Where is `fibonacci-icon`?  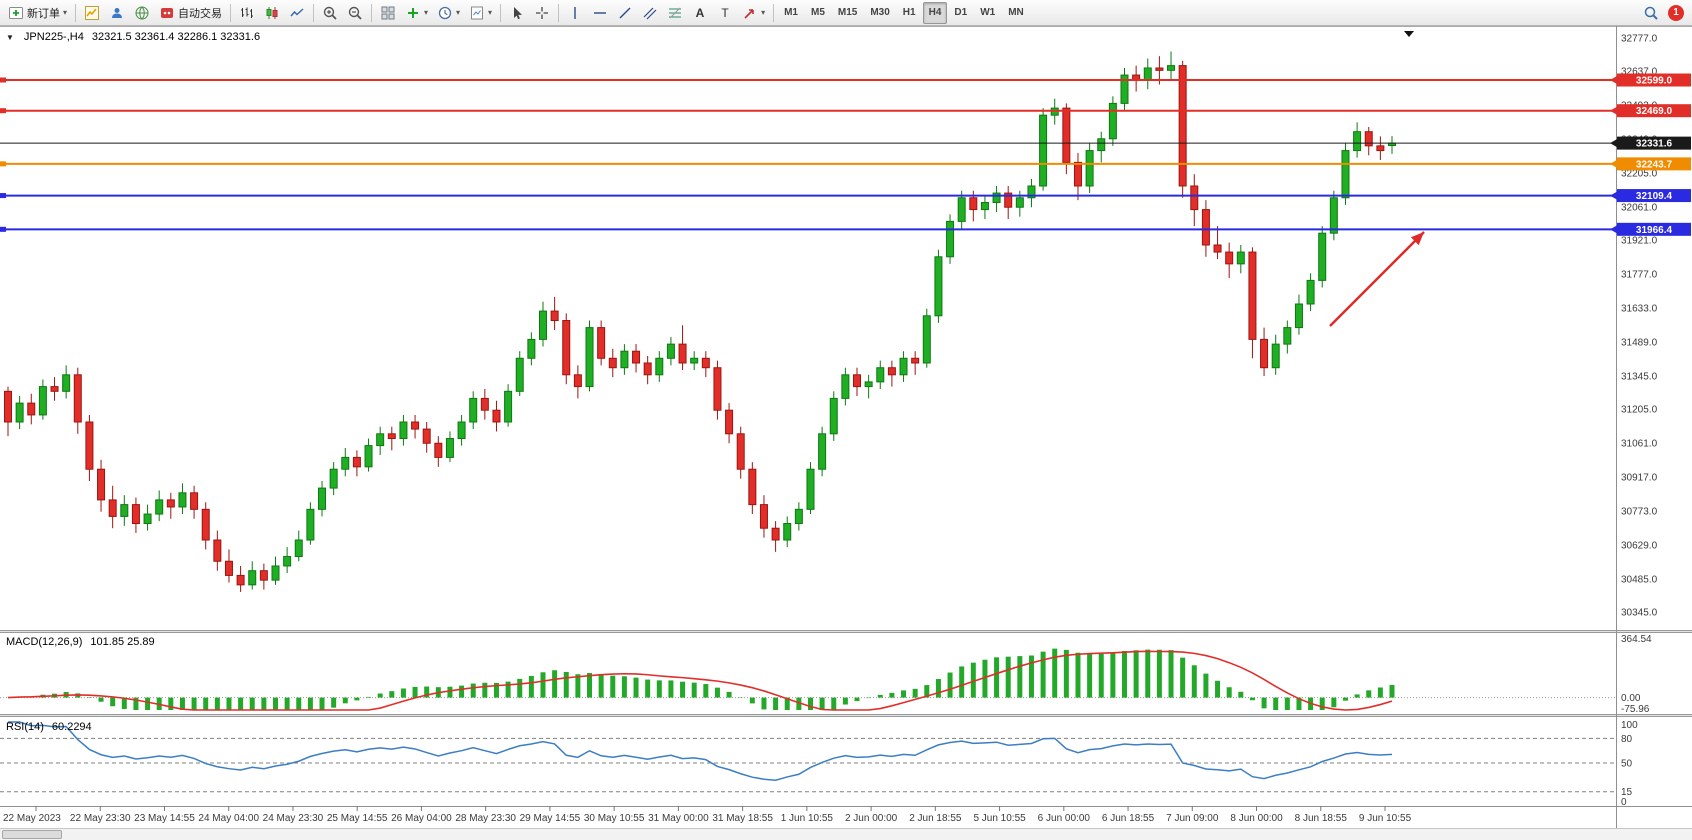
fibonacci-icon is located at coordinates (675, 12).